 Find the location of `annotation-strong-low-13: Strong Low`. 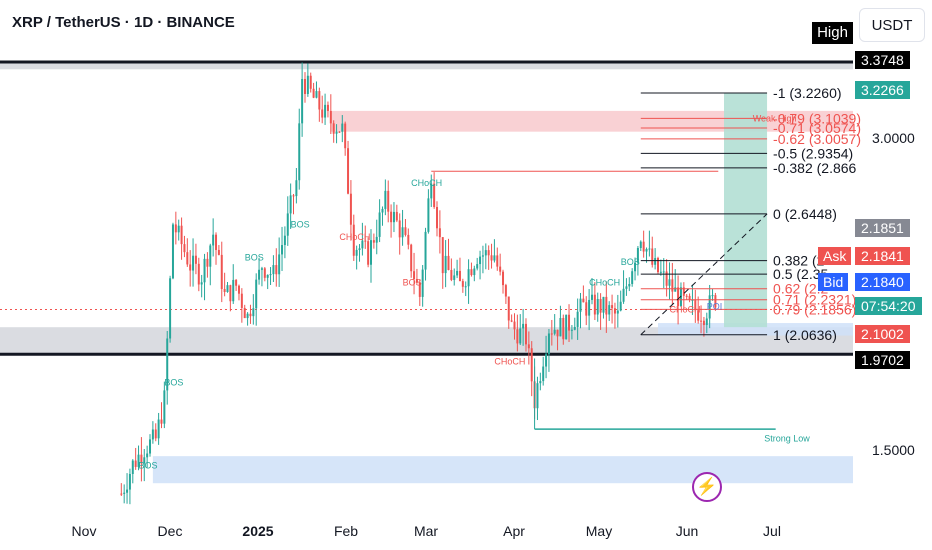

annotation-strong-low-13: Strong Low is located at coordinates (787, 439).